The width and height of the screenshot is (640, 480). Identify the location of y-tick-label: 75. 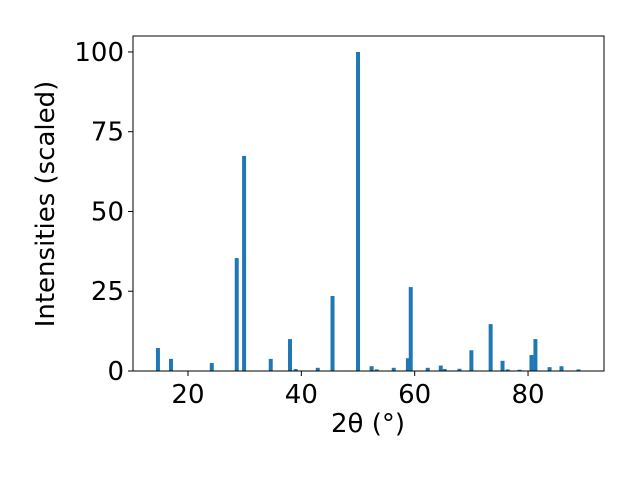
(107, 133).